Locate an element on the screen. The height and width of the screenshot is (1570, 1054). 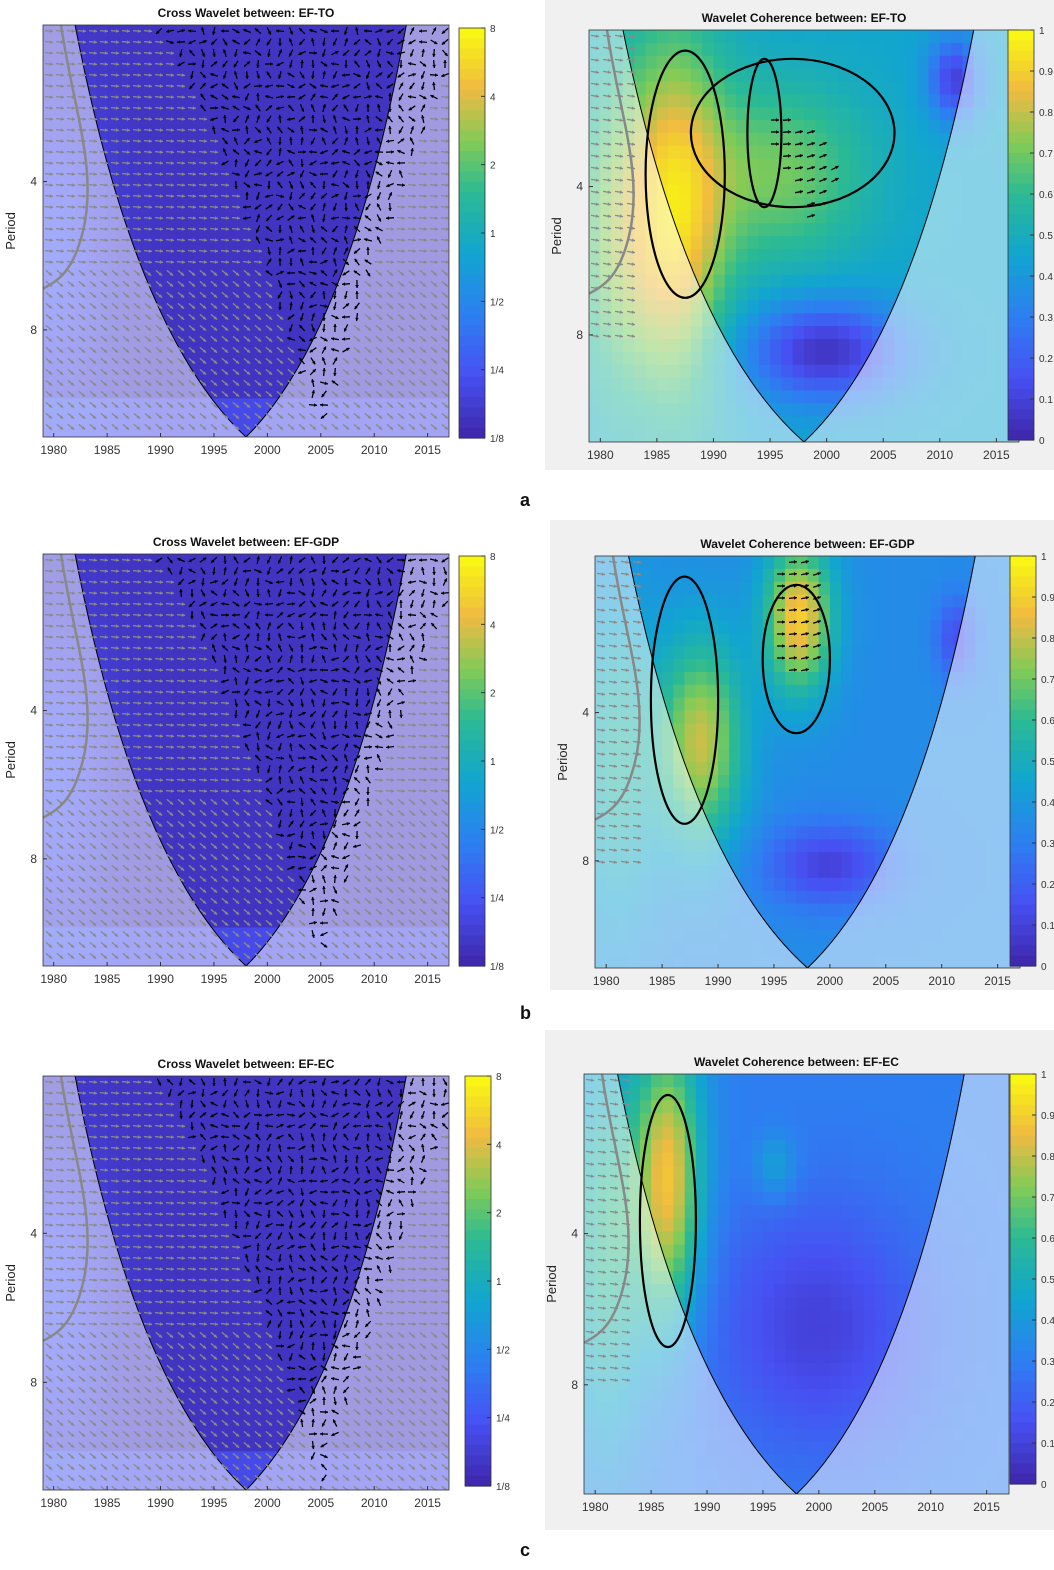
colorbar-cell is located at coordinates (472, 413).